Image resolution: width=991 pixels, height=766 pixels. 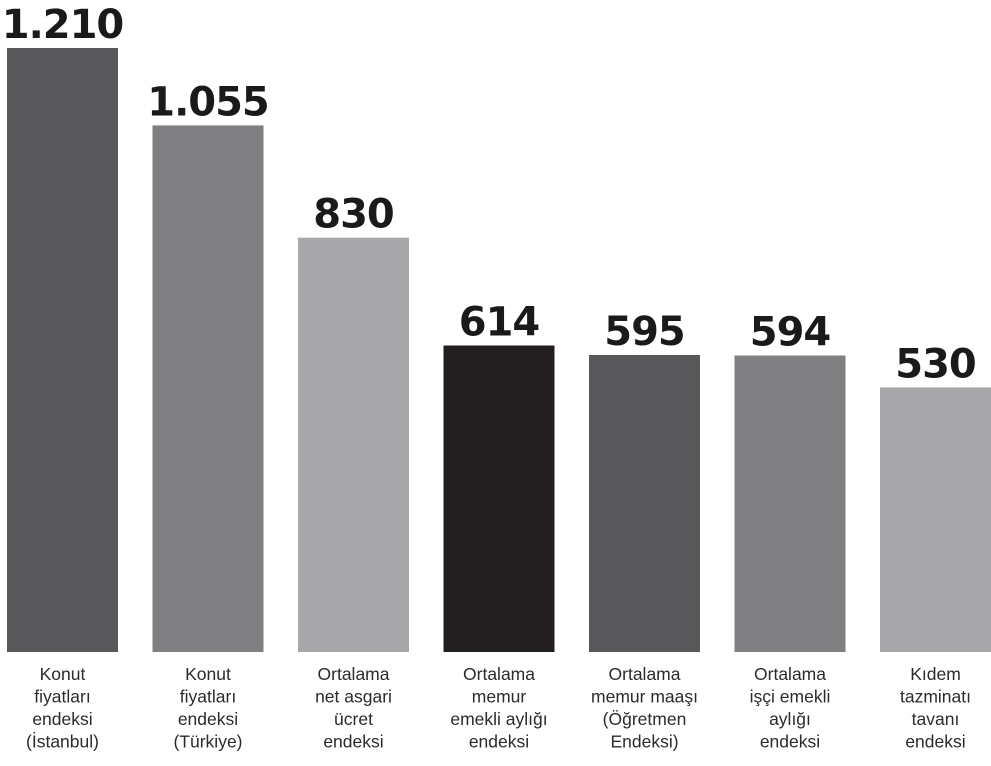 I want to click on category-label-3: Ortalama net asgari ücret endeksi, so click(x=353, y=708).